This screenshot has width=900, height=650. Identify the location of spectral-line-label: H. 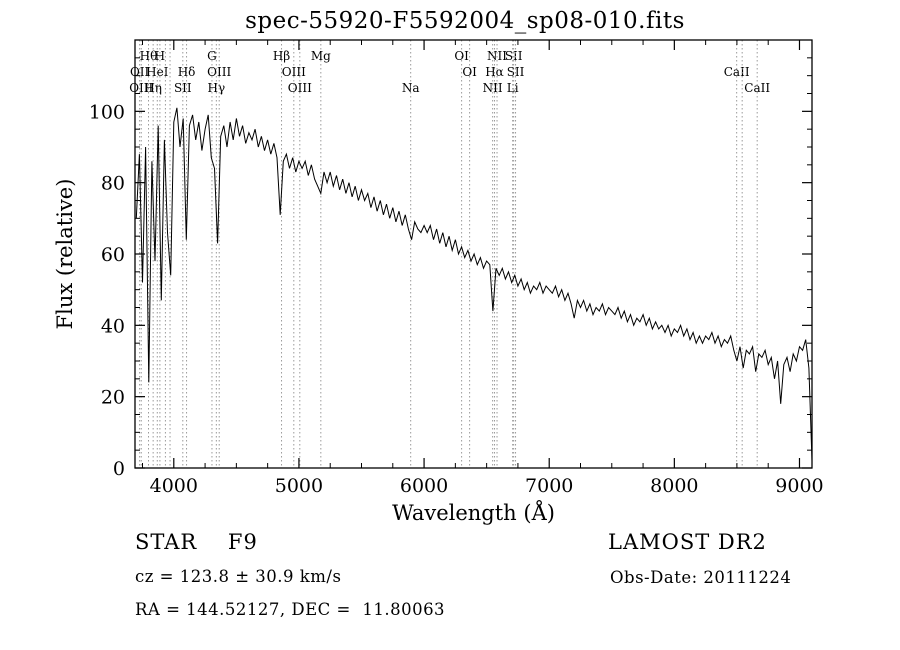
(160, 56).